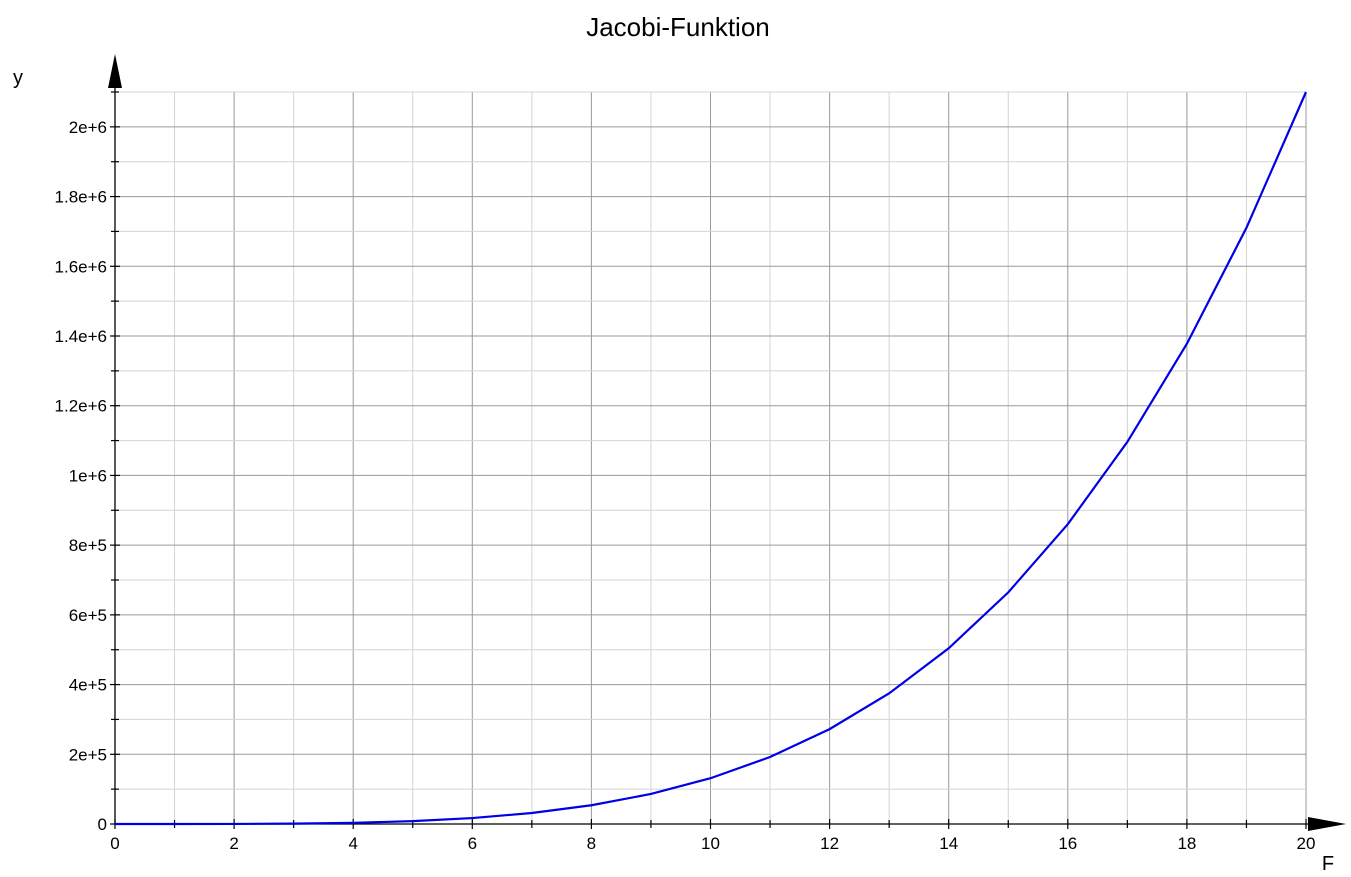  What do you see at coordinates (88, 615) in the screenshot?
I see `y-tick-label: 6e+5` at bounding box center [88, 615].